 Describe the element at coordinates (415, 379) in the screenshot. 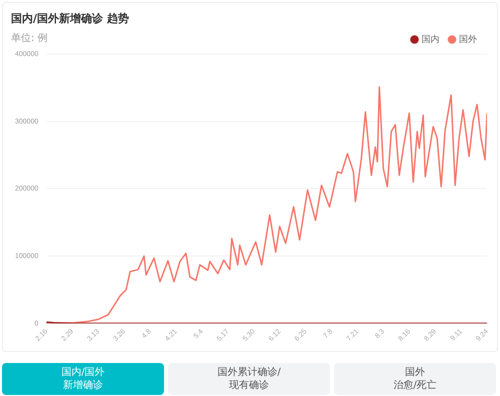

I see `tab-button: 国外 治愈/死亡` at that location.